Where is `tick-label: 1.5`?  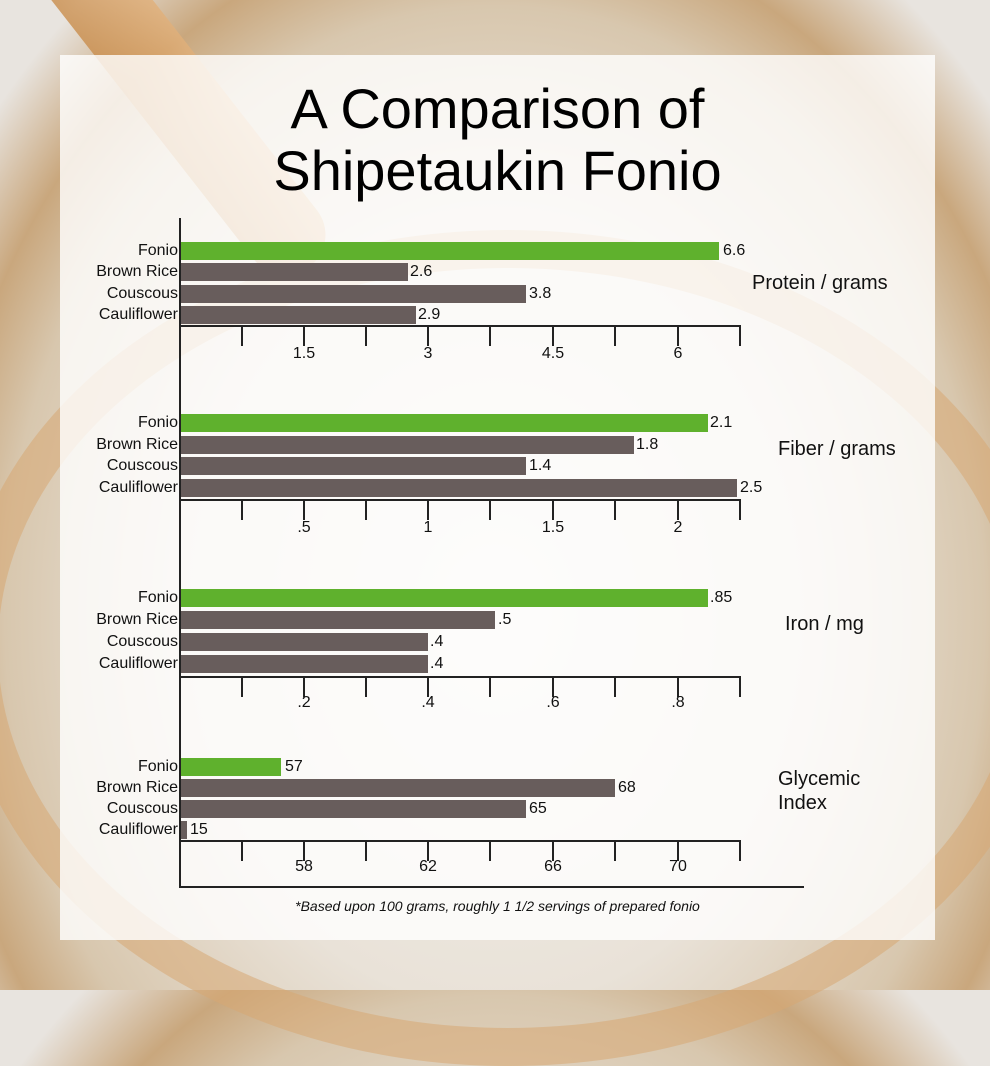 tick-label: 1.5 is located at coordinates (304, 353).